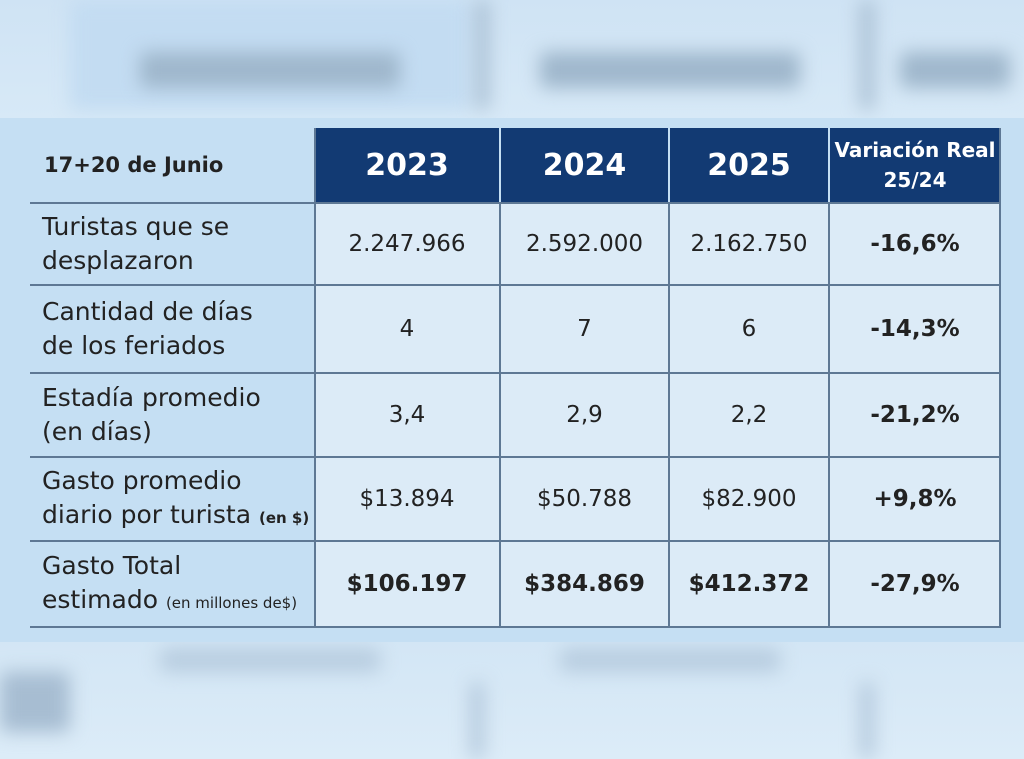 This screenshot has width=1024, height=759. Describe the element at coordinates (151, 397) in the screenshot. I see `label-line1: Estadía promedio` at that location.